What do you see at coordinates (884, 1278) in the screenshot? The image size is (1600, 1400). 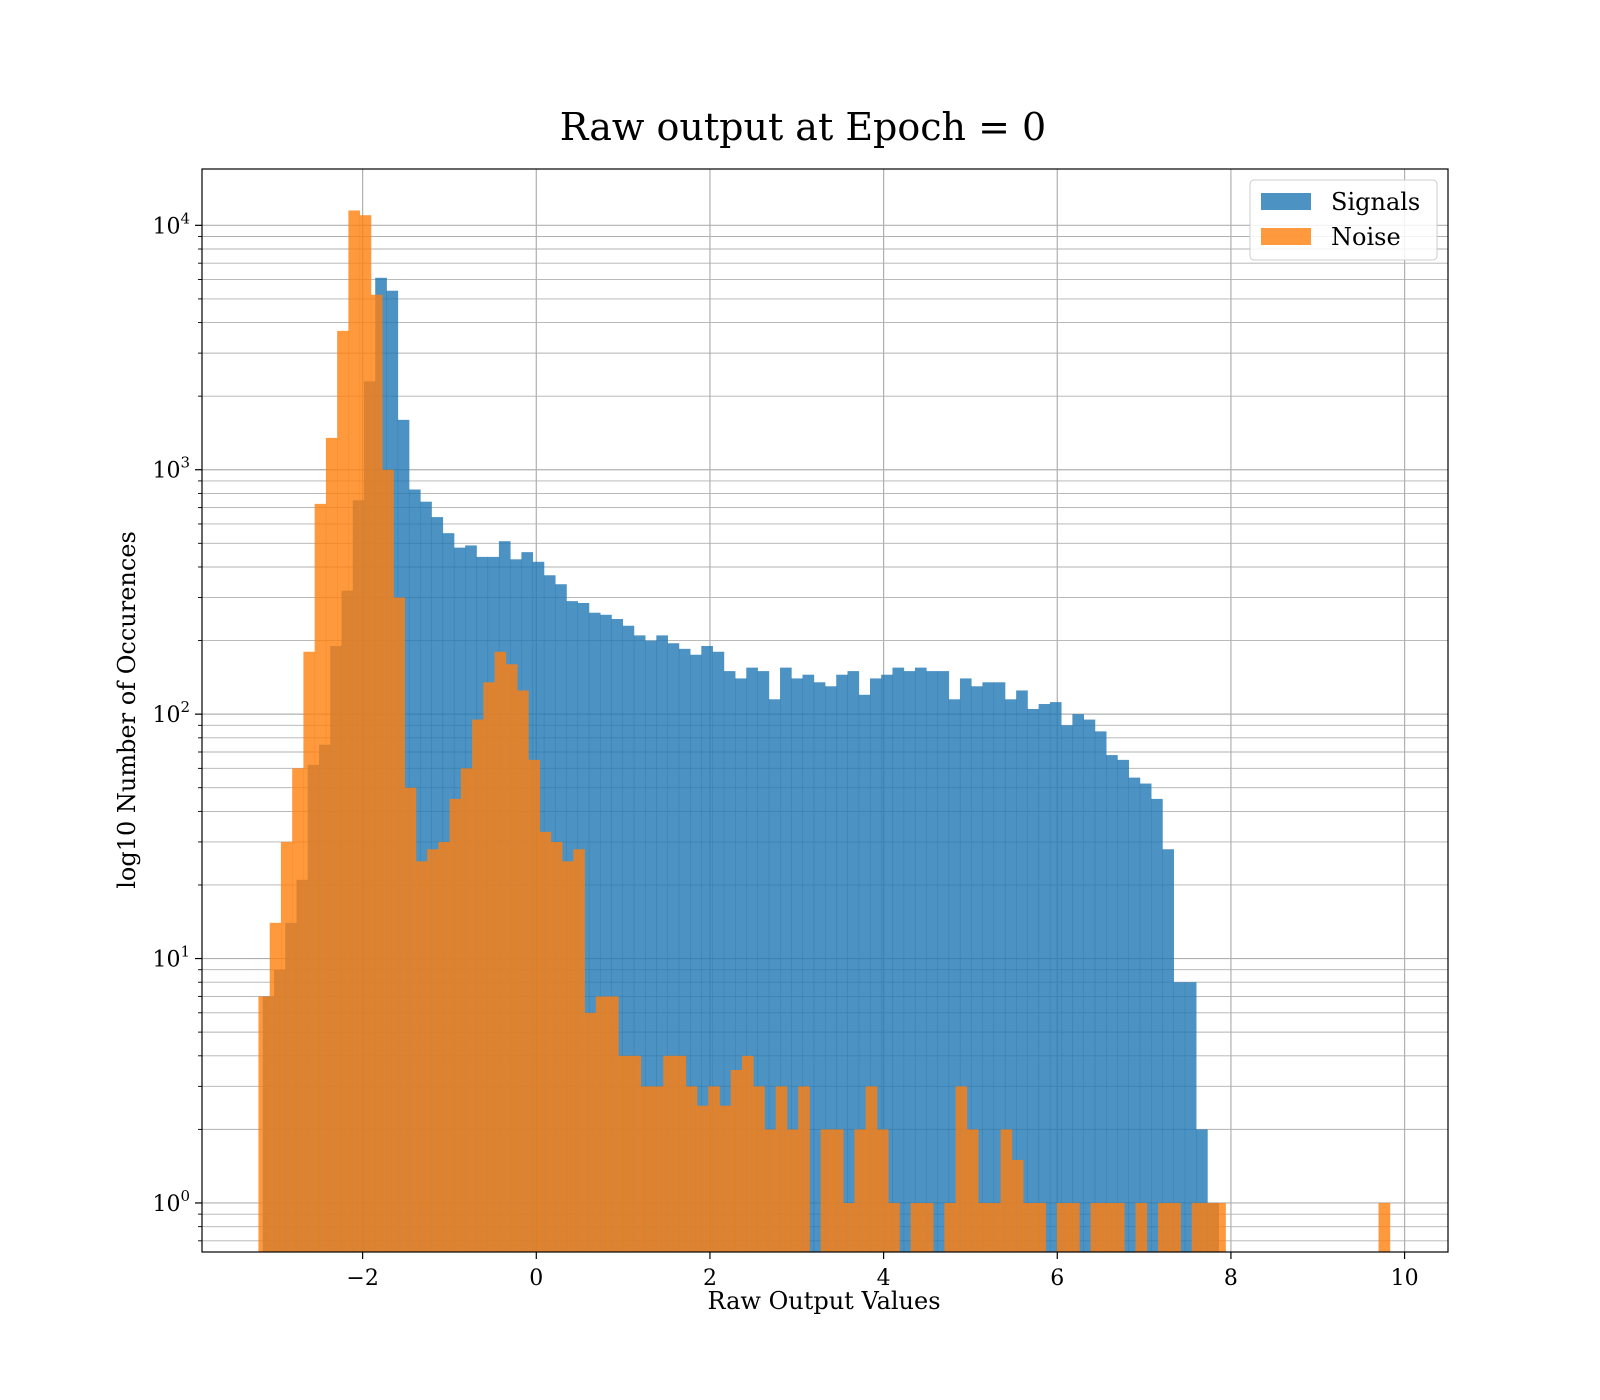 I see `x-tick-label: 4` at bounding box center [884, 1278].